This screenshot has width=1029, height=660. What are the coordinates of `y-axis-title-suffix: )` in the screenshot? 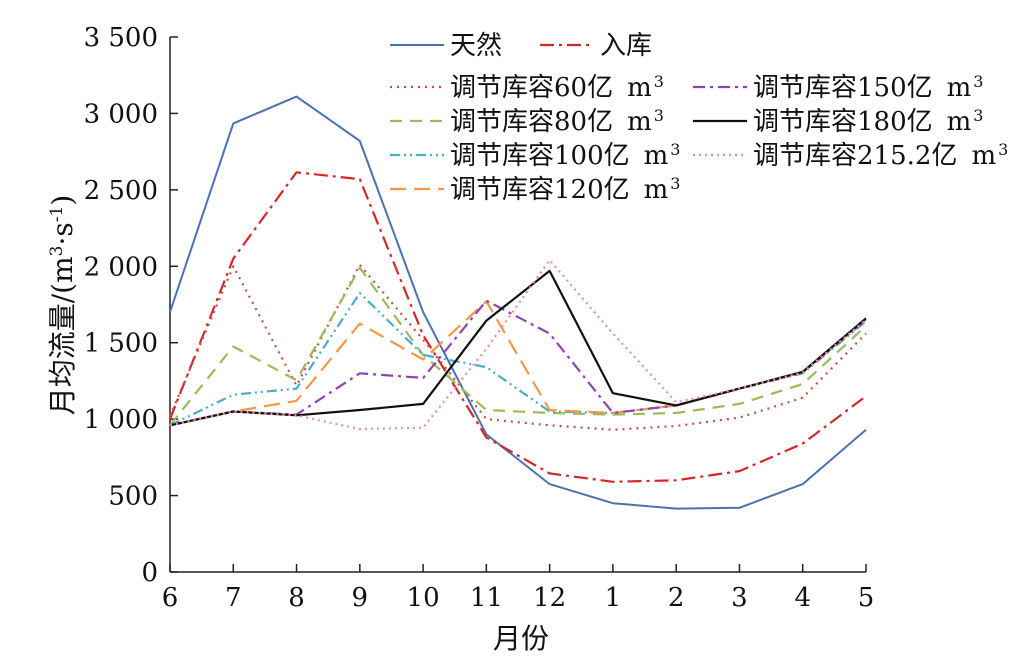 It's located at (62, 200).